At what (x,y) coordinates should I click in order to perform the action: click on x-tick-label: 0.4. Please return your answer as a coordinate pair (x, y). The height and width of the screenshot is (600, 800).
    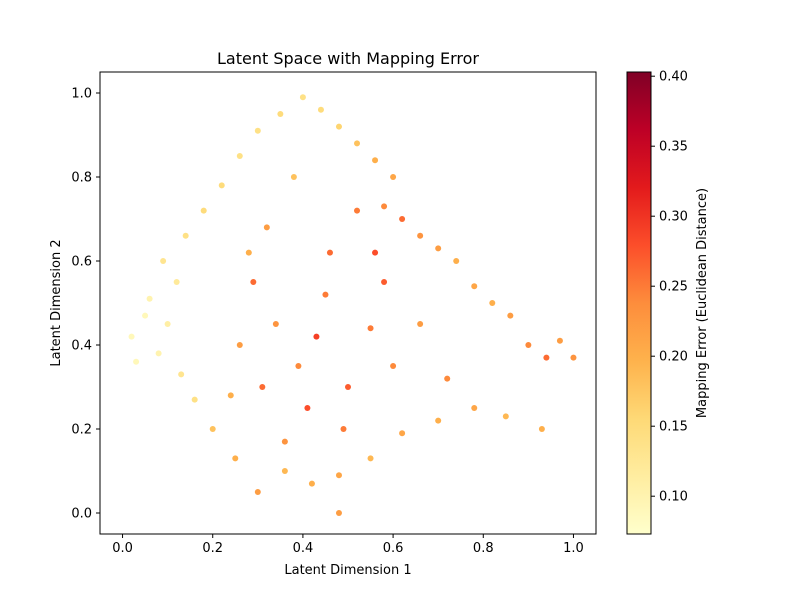
    Looking at the image, I should click on (303, 548).